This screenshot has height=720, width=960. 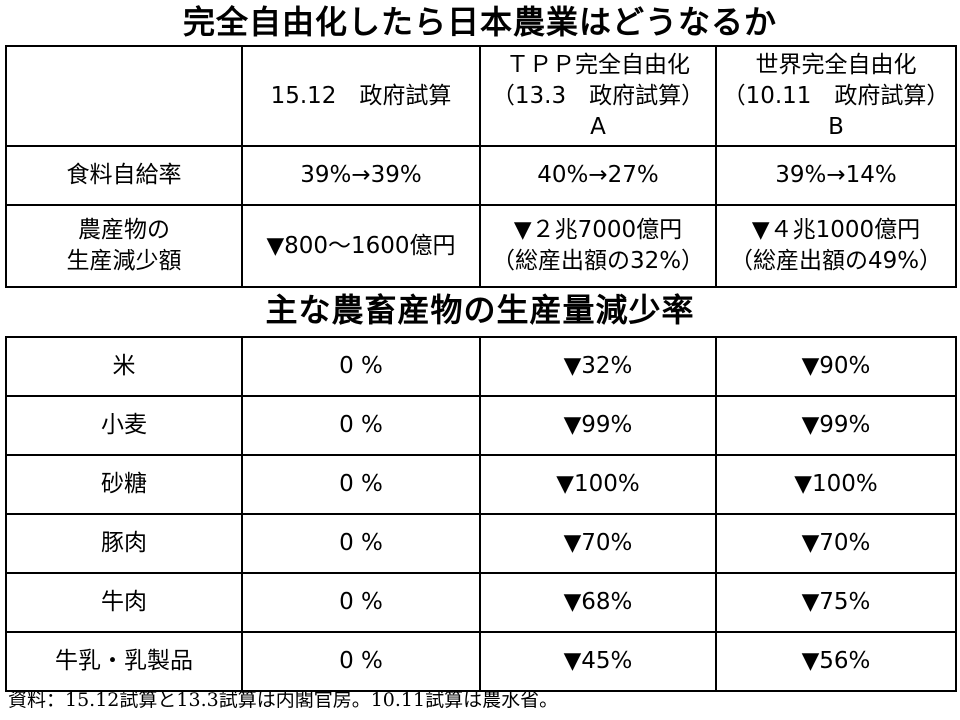 What do you see at coordinates (124, 543) in the screenshot?
I see `row-label: 豚肉` at bounding box center [124, 543].